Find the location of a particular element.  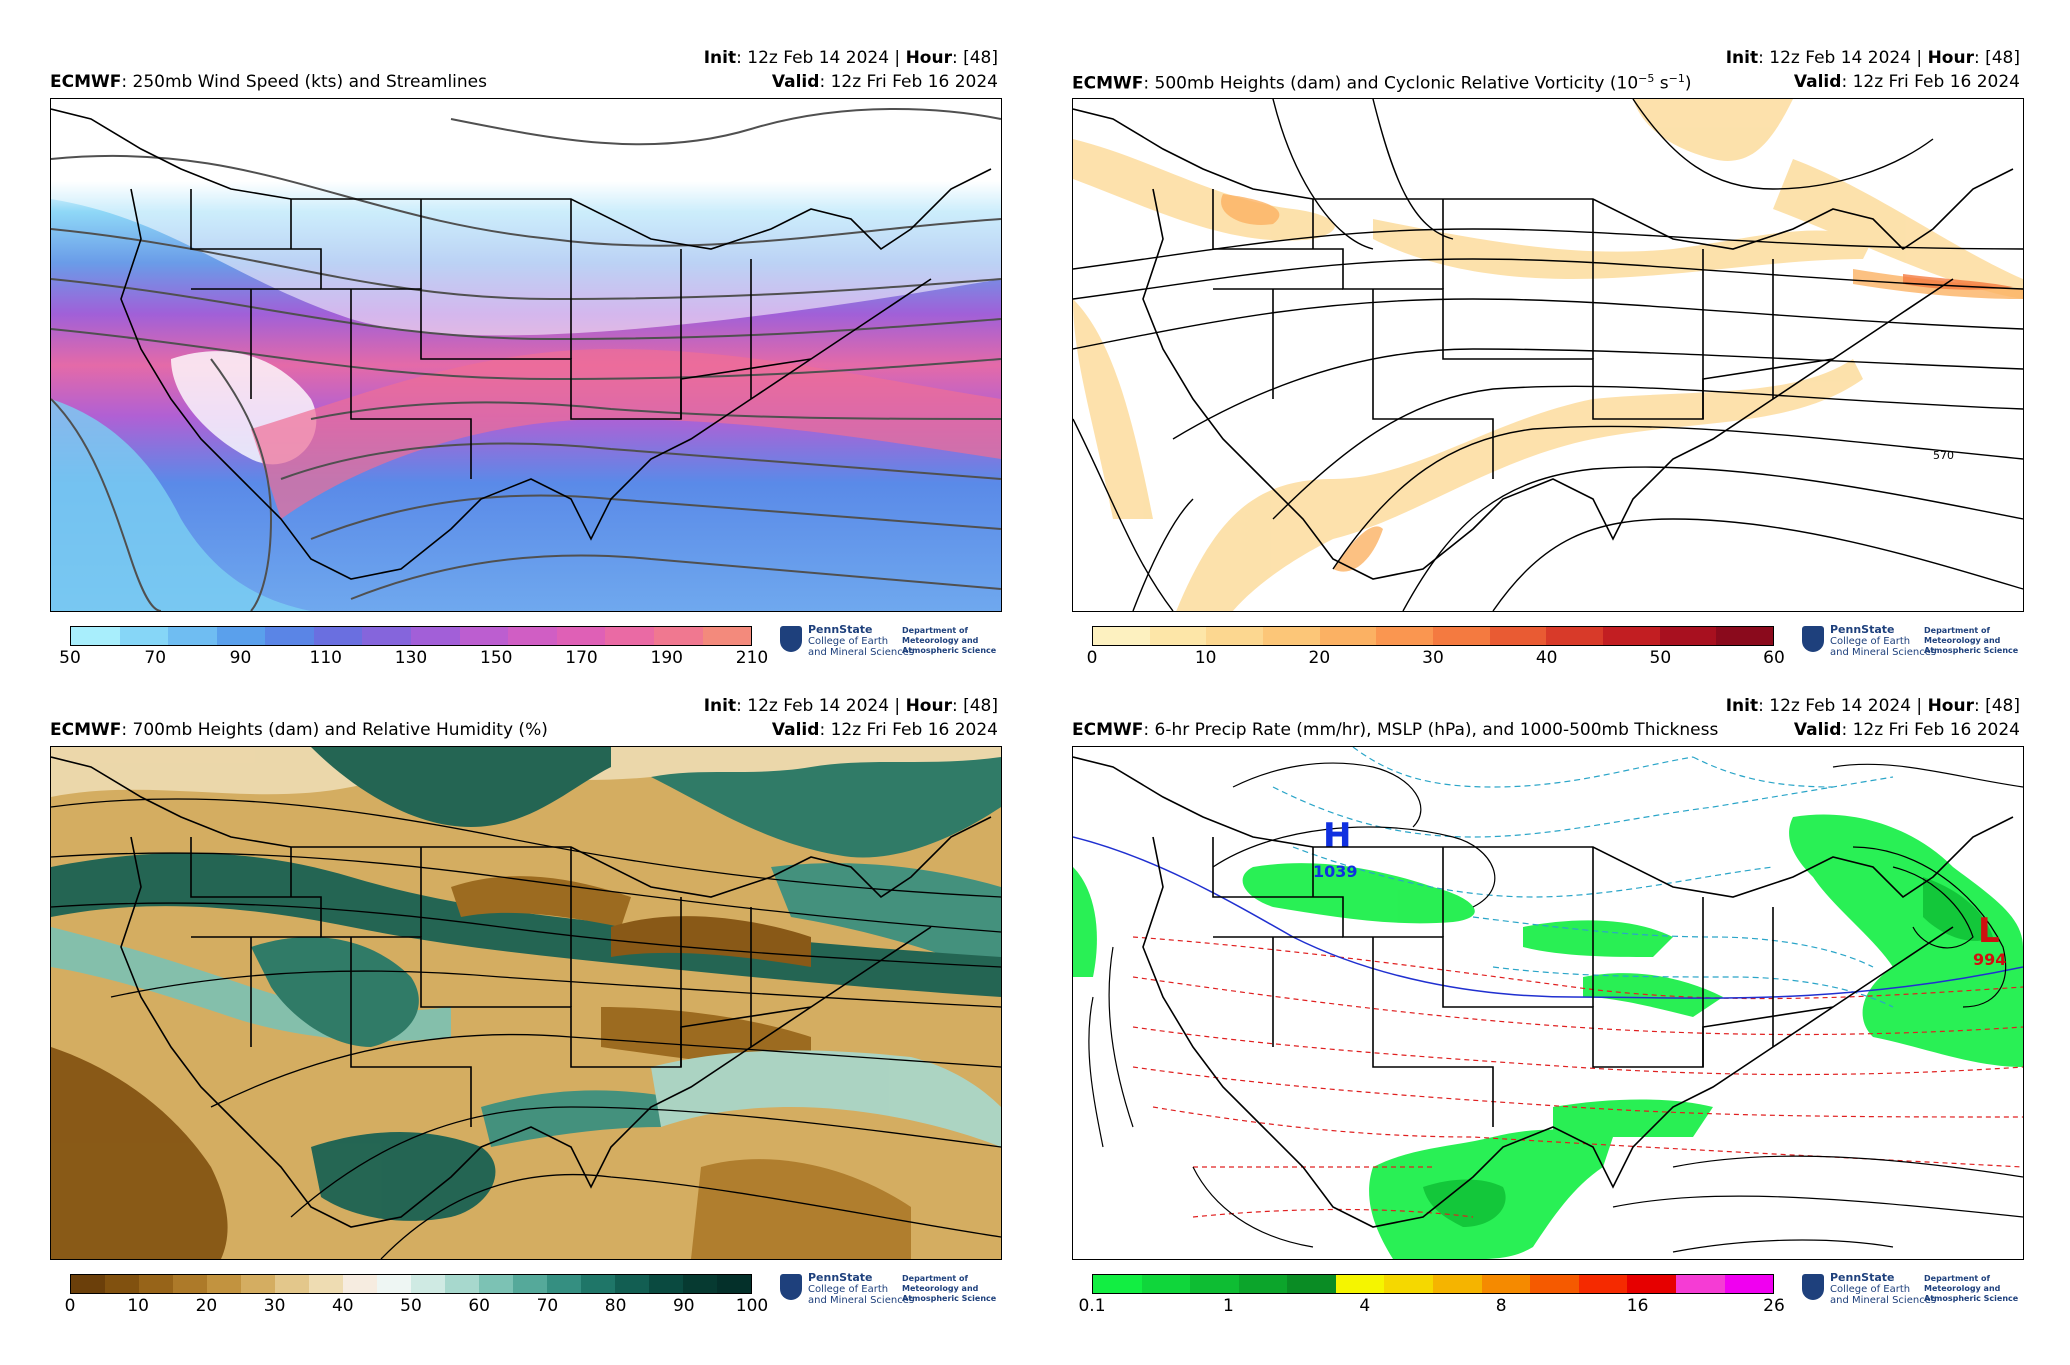

vorticity-colorbar-ticks: 0 10 20 30 40 50 60 is located at coordinates (1436, 659).